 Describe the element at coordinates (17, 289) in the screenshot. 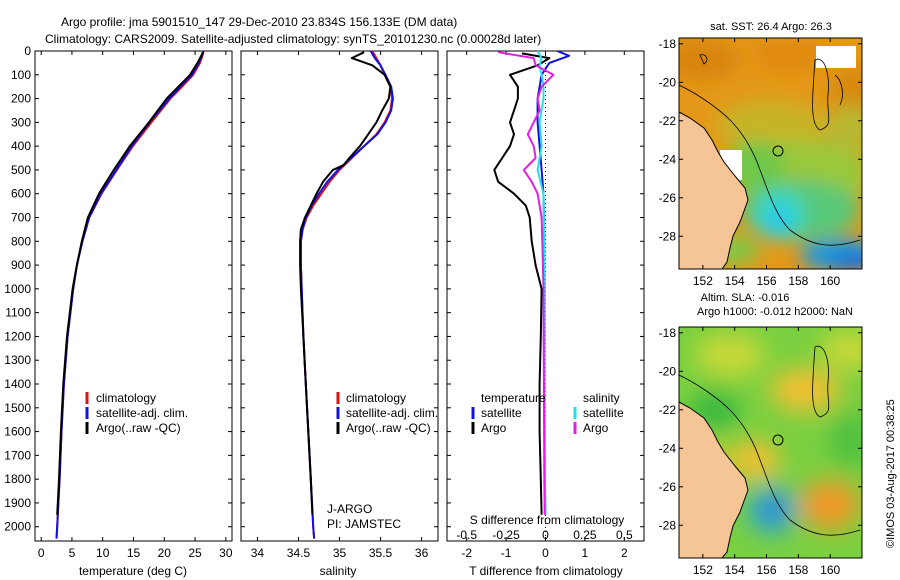

I see `y-tick-label: 1000` at that location.